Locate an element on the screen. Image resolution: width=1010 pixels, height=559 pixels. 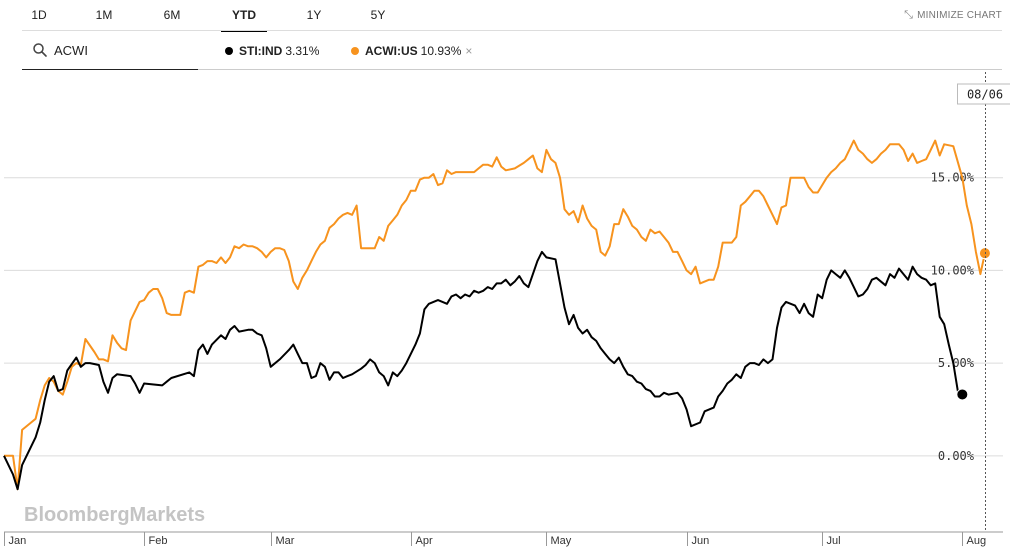
tab-1m: 1M is located at coordinates (104, 15).